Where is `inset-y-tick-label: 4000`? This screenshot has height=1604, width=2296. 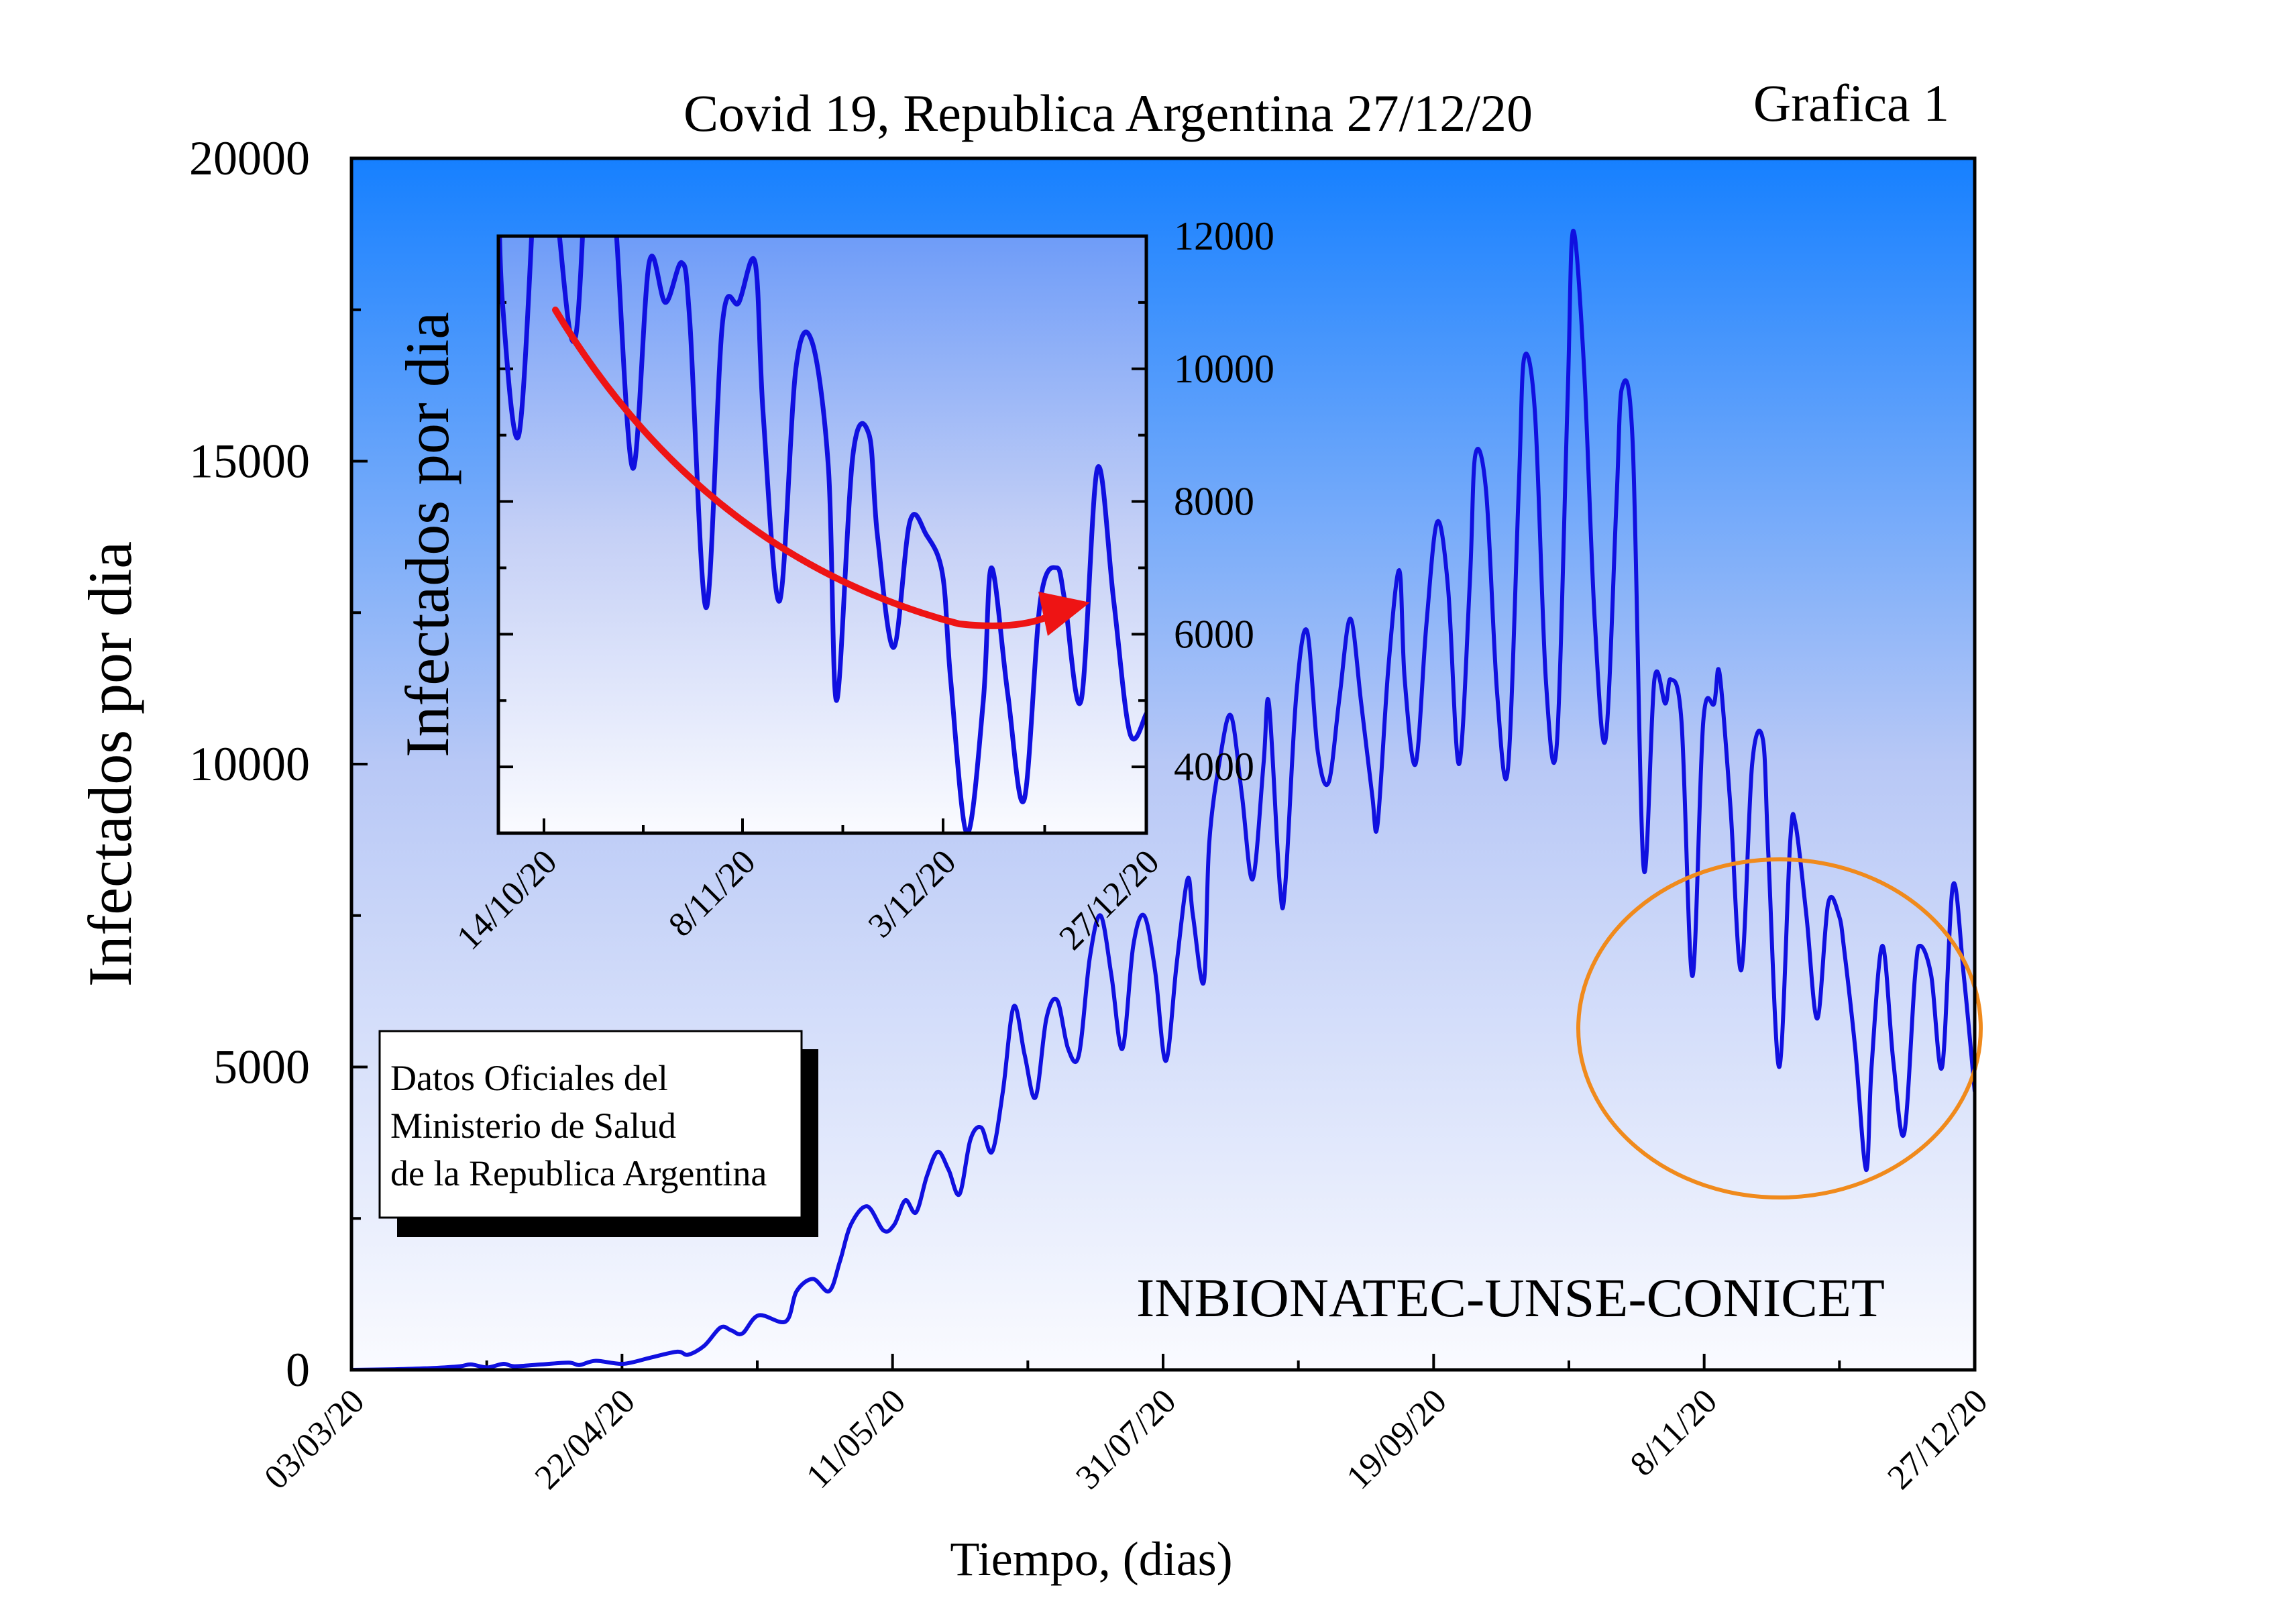 inset-y-tick-label: 4000 is located at coordinates (1214, 767).